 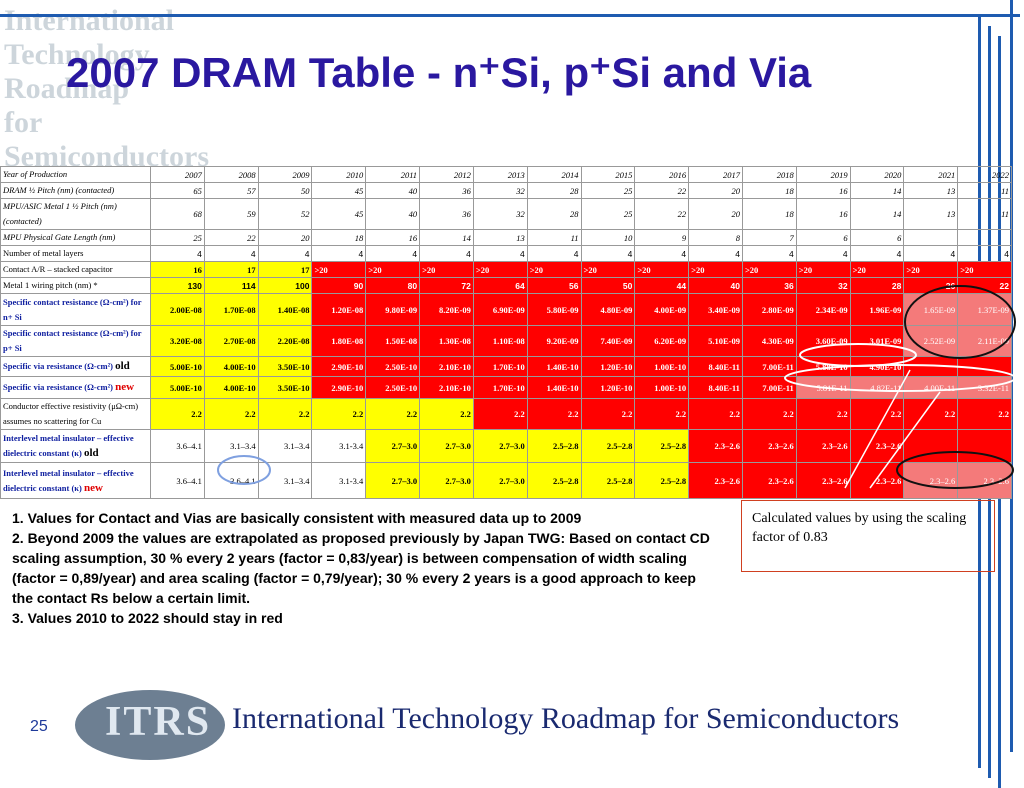 I want to click on table-cell: 2.11E-09, so click(x=984, y=341).